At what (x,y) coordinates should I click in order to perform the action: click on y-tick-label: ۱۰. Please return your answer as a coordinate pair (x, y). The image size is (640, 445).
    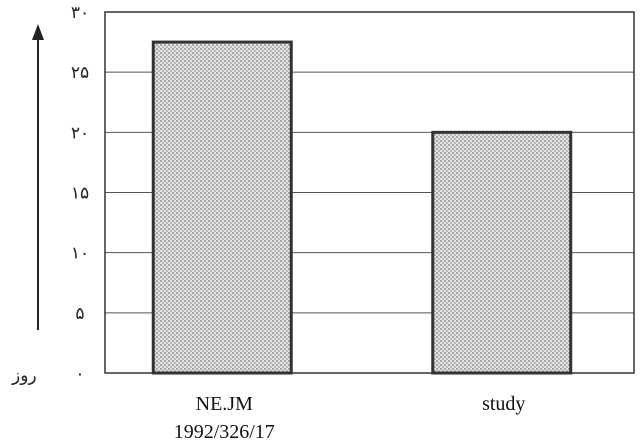
    Looking at the image, I should click on (80, 254).